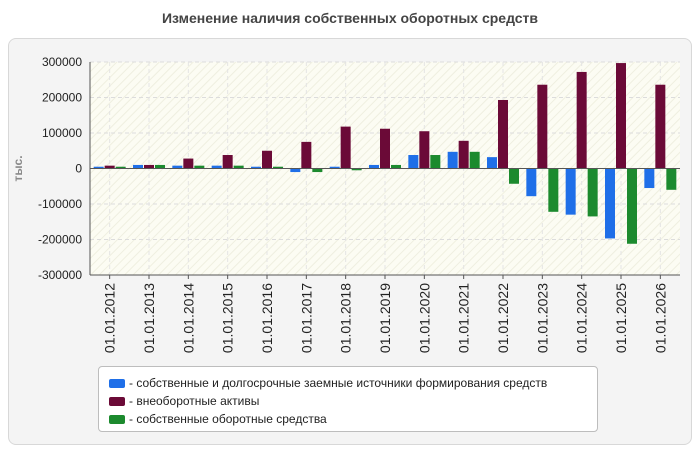 The height and width of the screenshot is (450, 700). What do you see at coordinates (267, 318) in the screenshot?
I see `x-tick-label: 01.01.2016` at bounding box center [267, 318].